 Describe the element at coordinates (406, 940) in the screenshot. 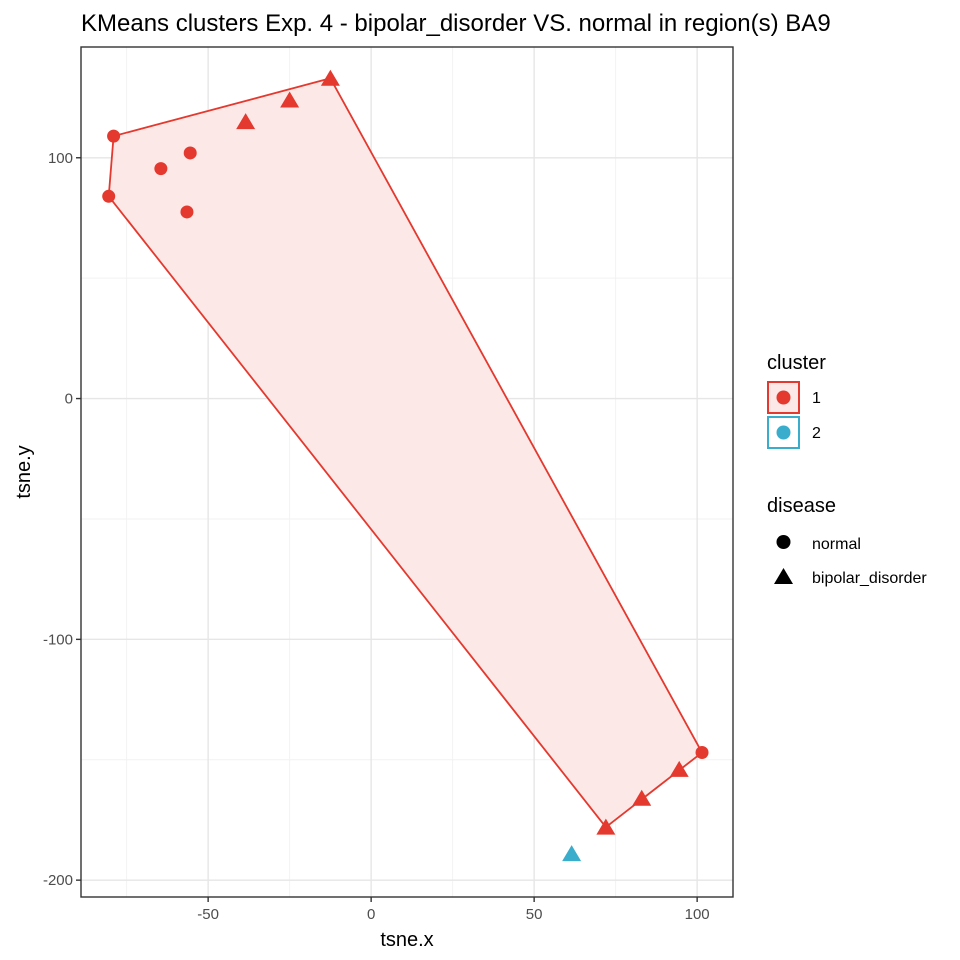

I see `x-axis-title: tsne.x` at that location.